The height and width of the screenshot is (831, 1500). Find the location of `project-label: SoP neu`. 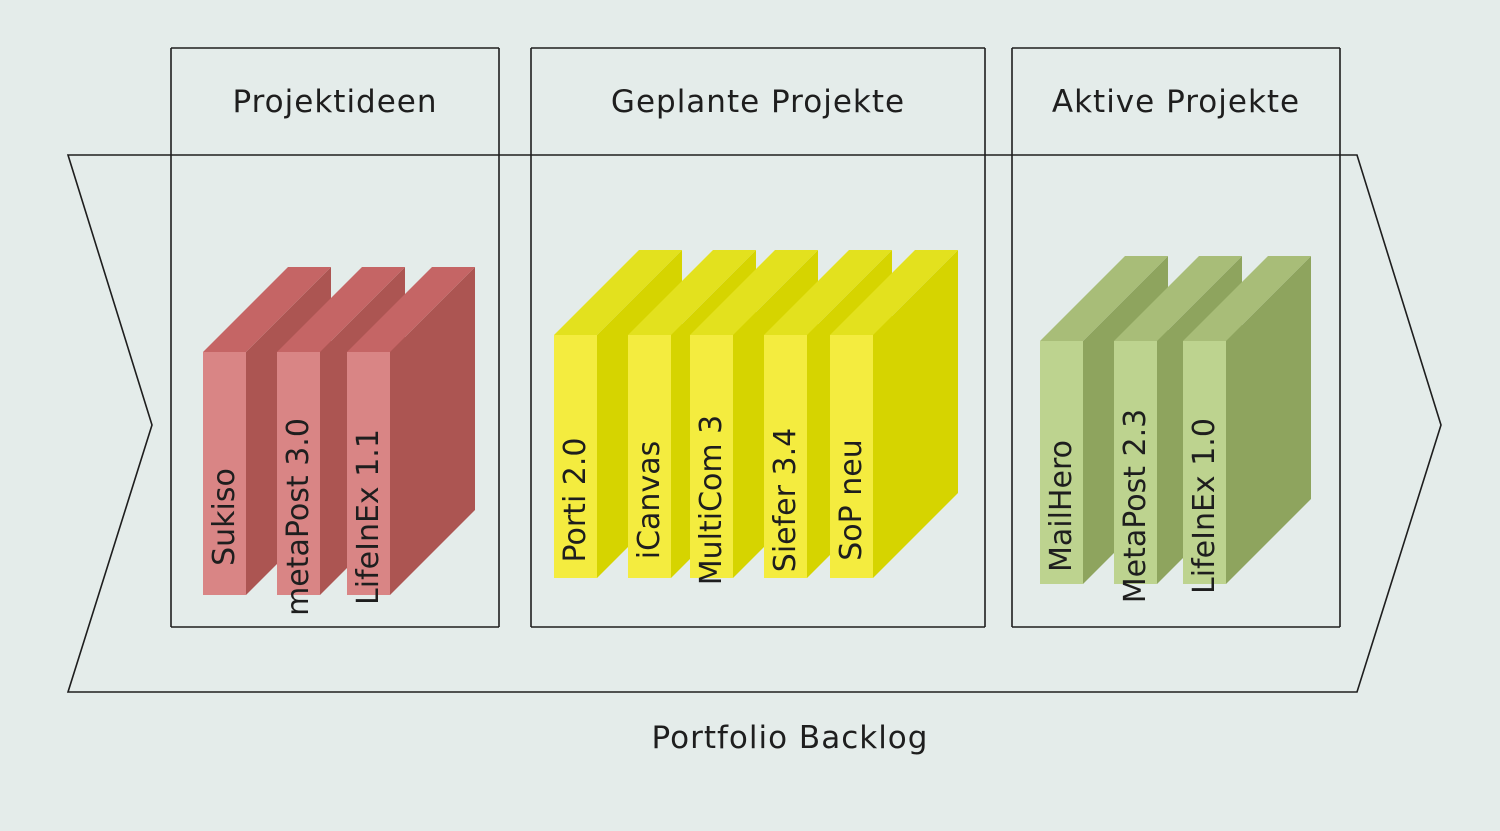

project-label: SoP neu is located at coordinates (851, 500).